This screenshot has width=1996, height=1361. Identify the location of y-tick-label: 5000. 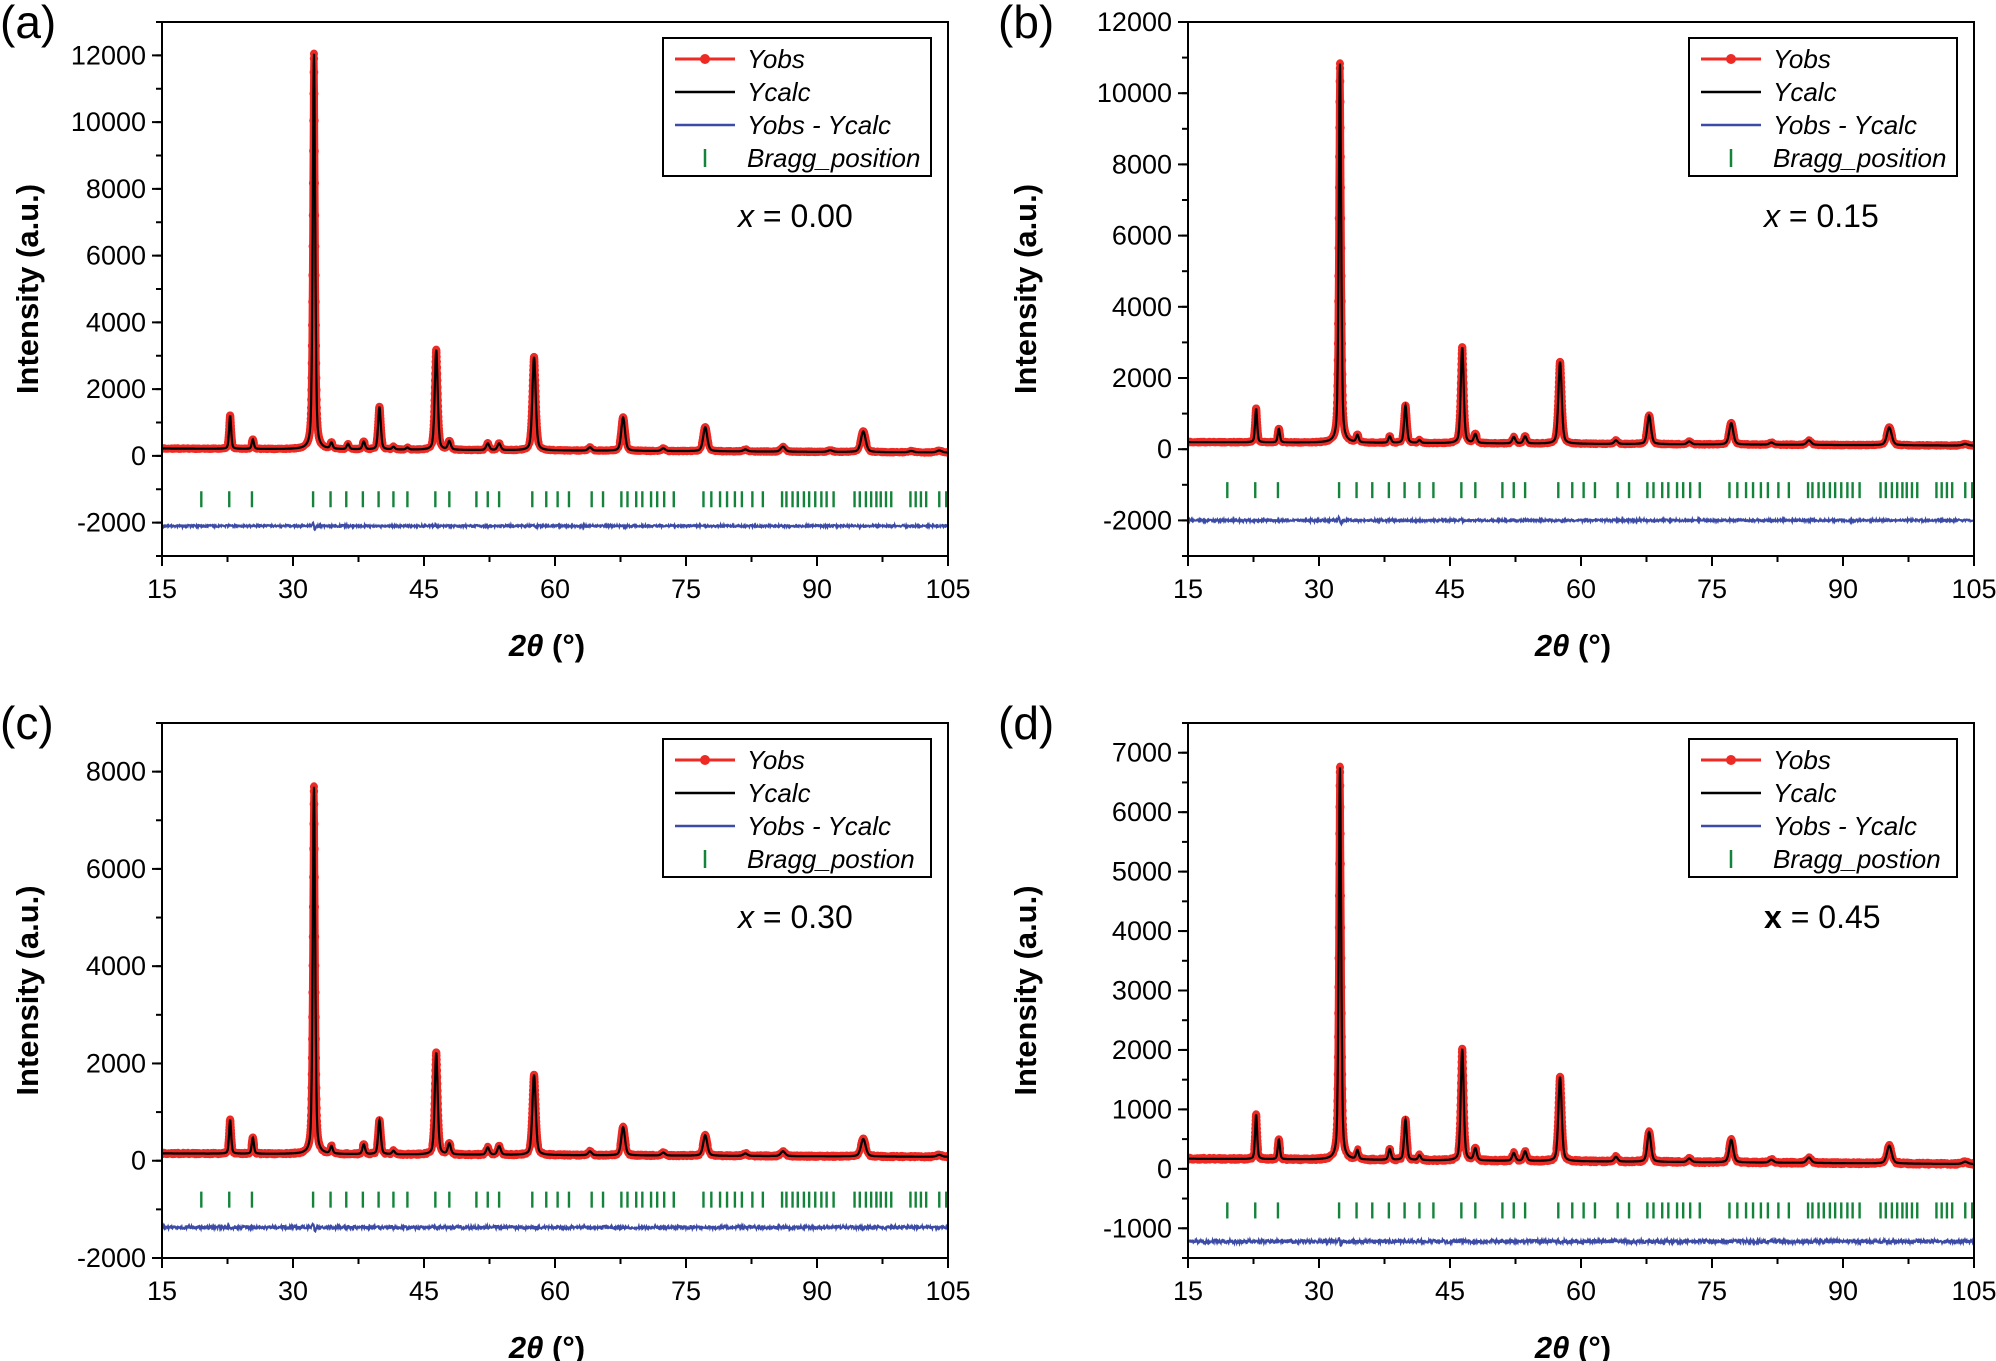
(1142, 872).